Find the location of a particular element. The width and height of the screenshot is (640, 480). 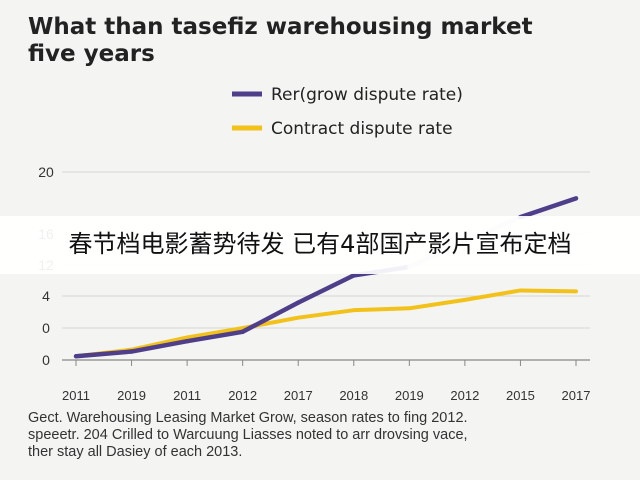

caption-line-3: ther stay all Dasiey of each 2013. is located at coordinates (135, 452).